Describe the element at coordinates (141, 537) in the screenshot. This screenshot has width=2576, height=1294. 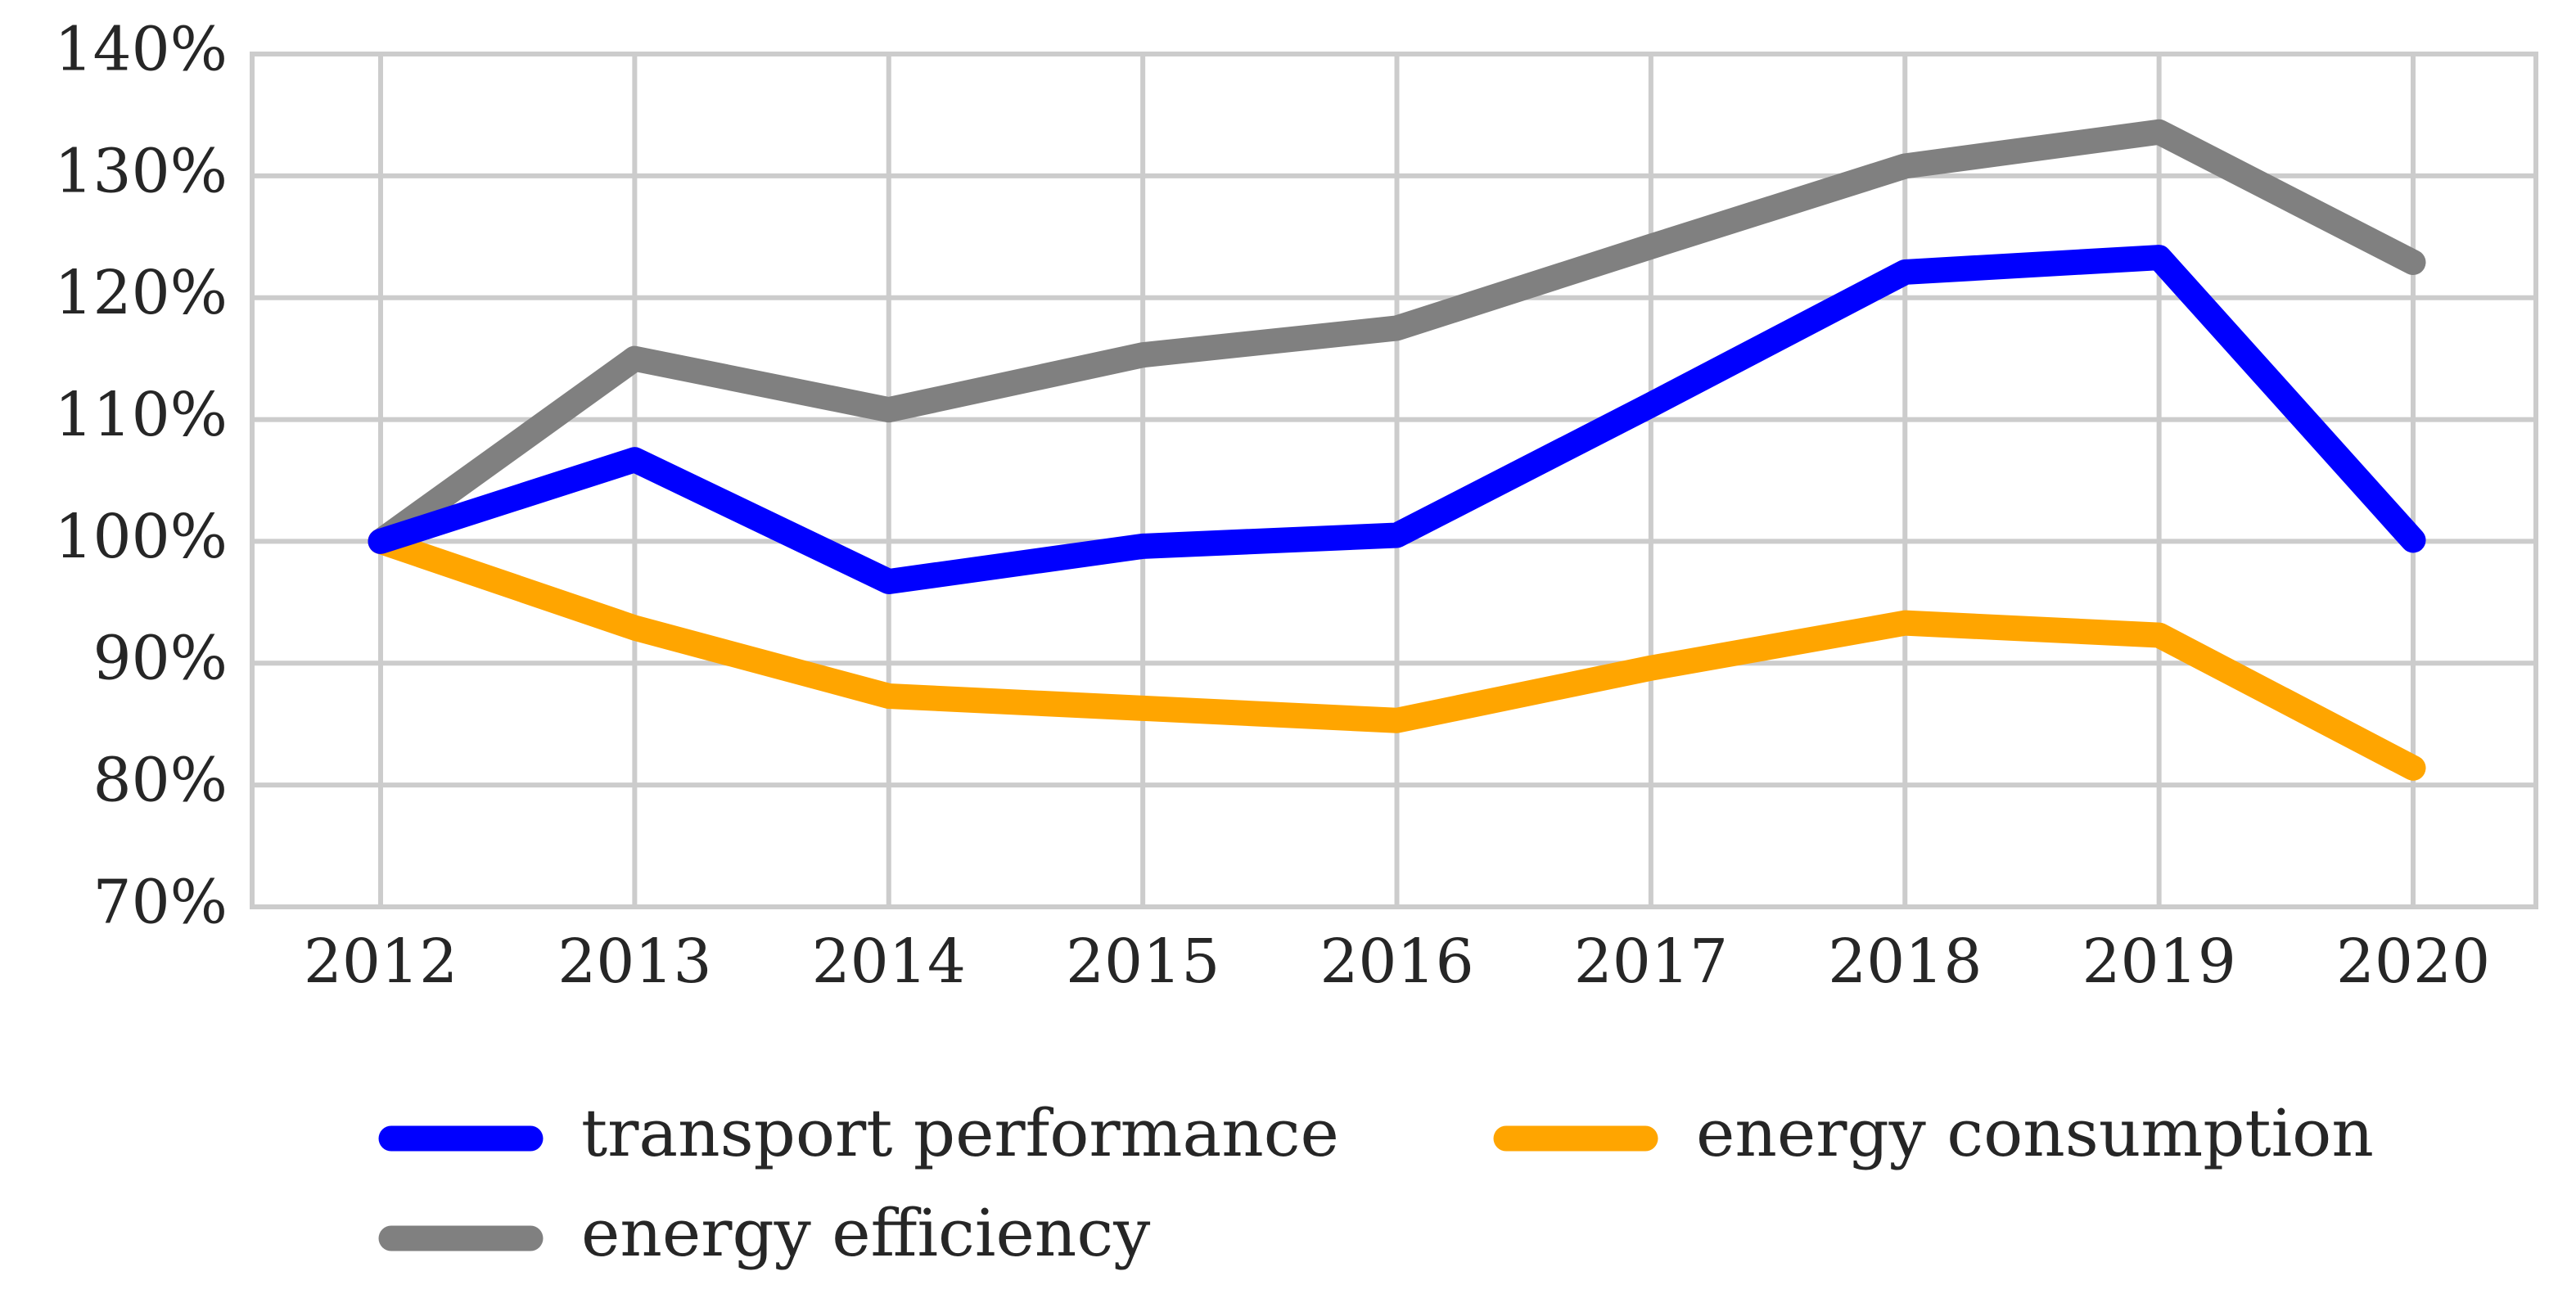
I see `y-tick-label: 100%` at that location.